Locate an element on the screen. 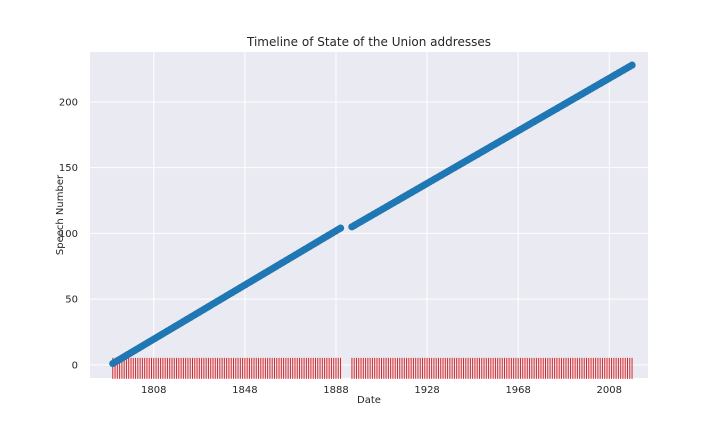 The width and height of the screenshot is (720, 432). y-tick-label: 150 is located at coordinates (68, 168).